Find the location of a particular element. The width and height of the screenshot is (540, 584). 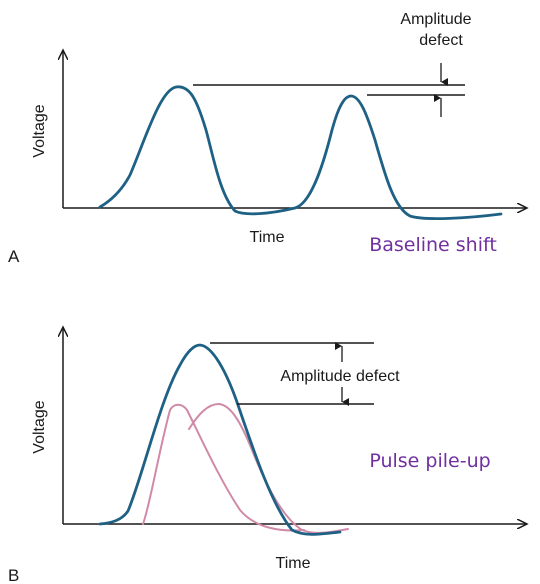

panel-b-caption: Pulse pile-up is located at coordinates (429, 461).